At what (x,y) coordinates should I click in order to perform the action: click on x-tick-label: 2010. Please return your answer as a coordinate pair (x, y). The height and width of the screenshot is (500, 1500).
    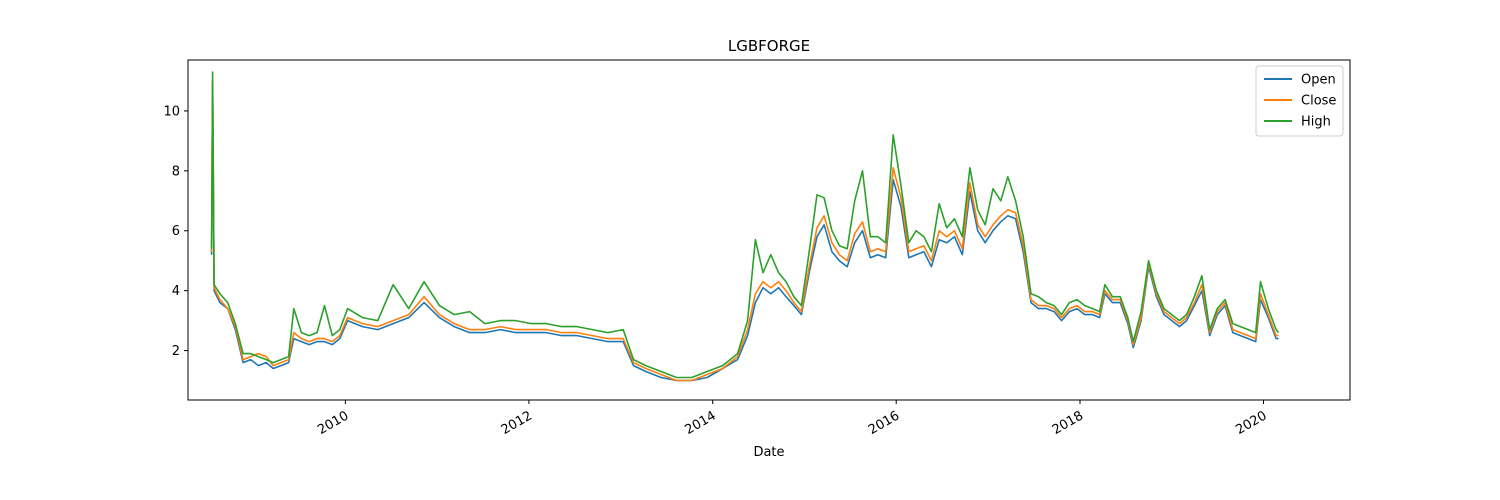
    Looking at the image, I should click on (333, 423).